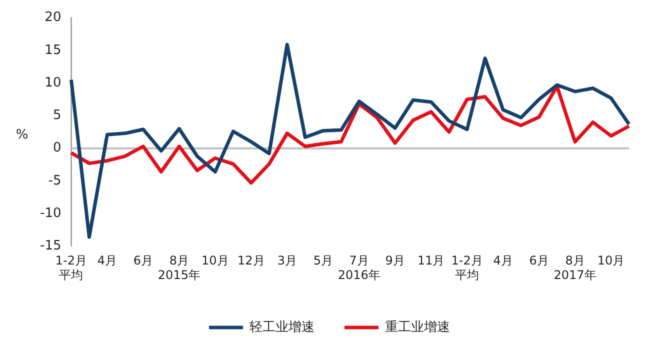  What do you see at coordinates (287, 261) in the screenshot?
I see `x-tick-label: 3月` at bounding box center [287, 261].